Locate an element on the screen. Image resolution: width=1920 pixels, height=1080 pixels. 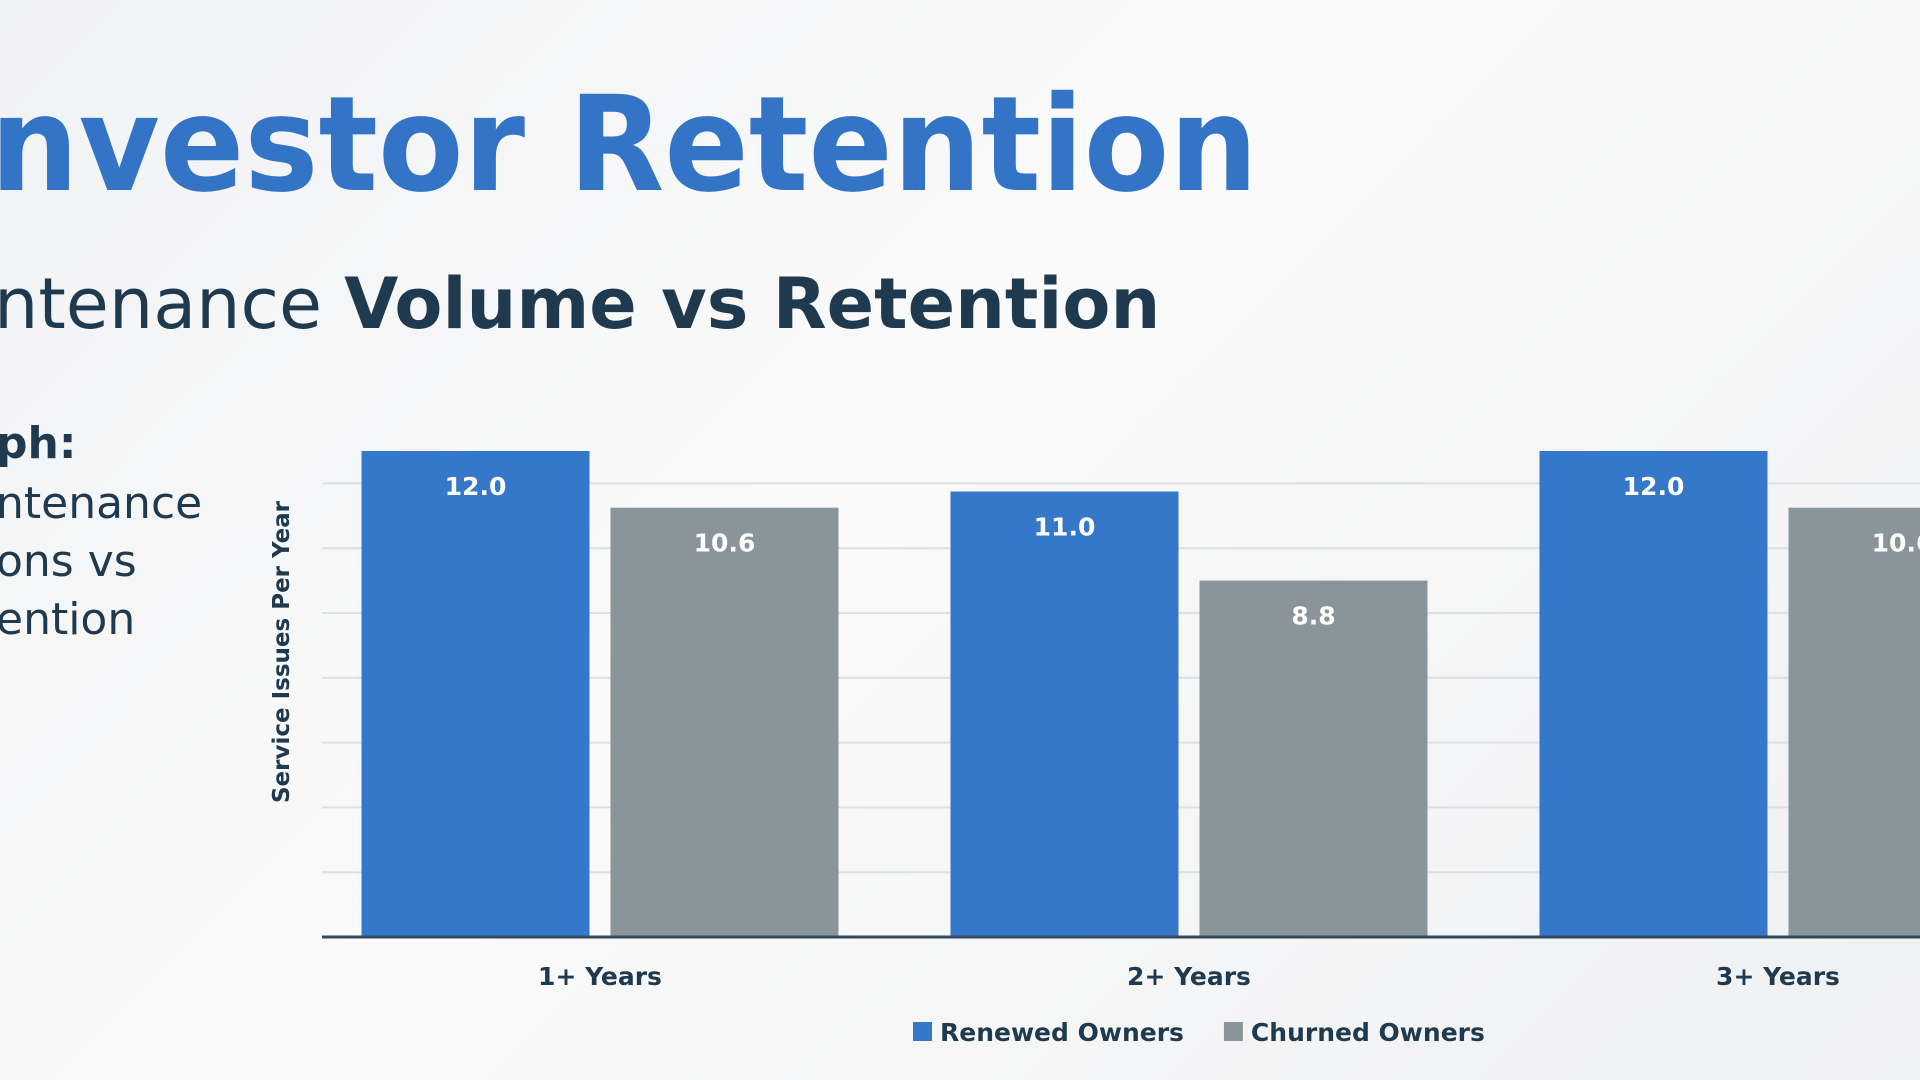
x-tick-label: 1+ Years is located at coordinates (600, 976).